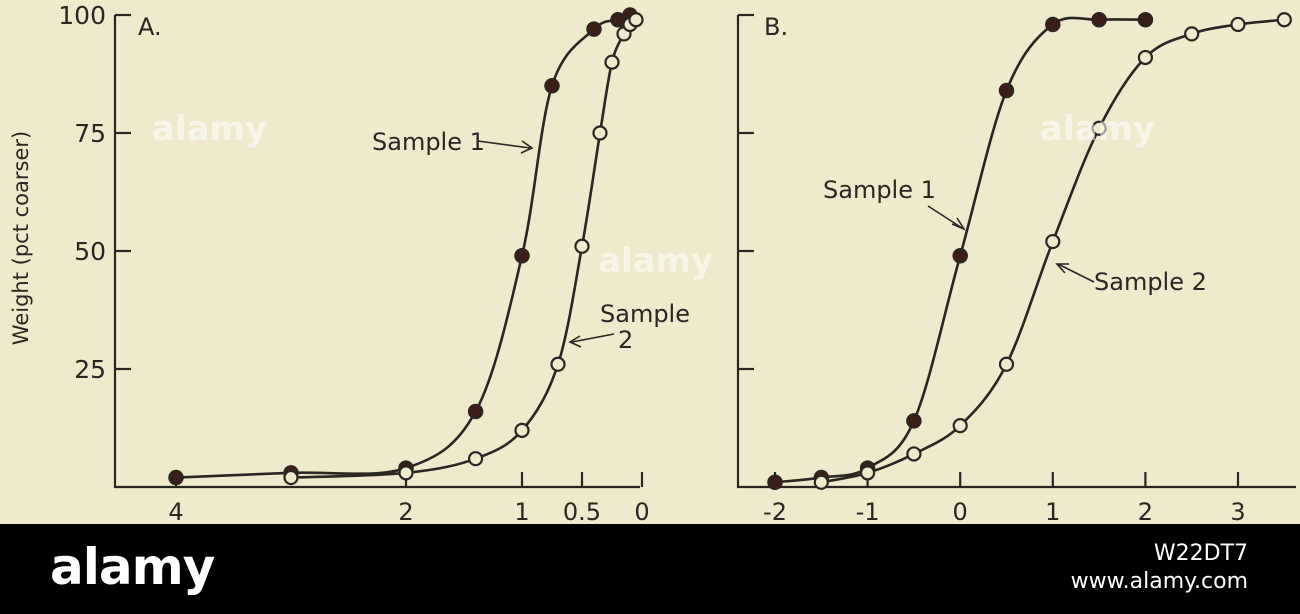 The width and height of the screenshot is (1300, 614). What do you see at coordinates (868, 511) in the screenshot?
I see `panel-b-xtick-label-1: -1` at bounding box center [868, 511].